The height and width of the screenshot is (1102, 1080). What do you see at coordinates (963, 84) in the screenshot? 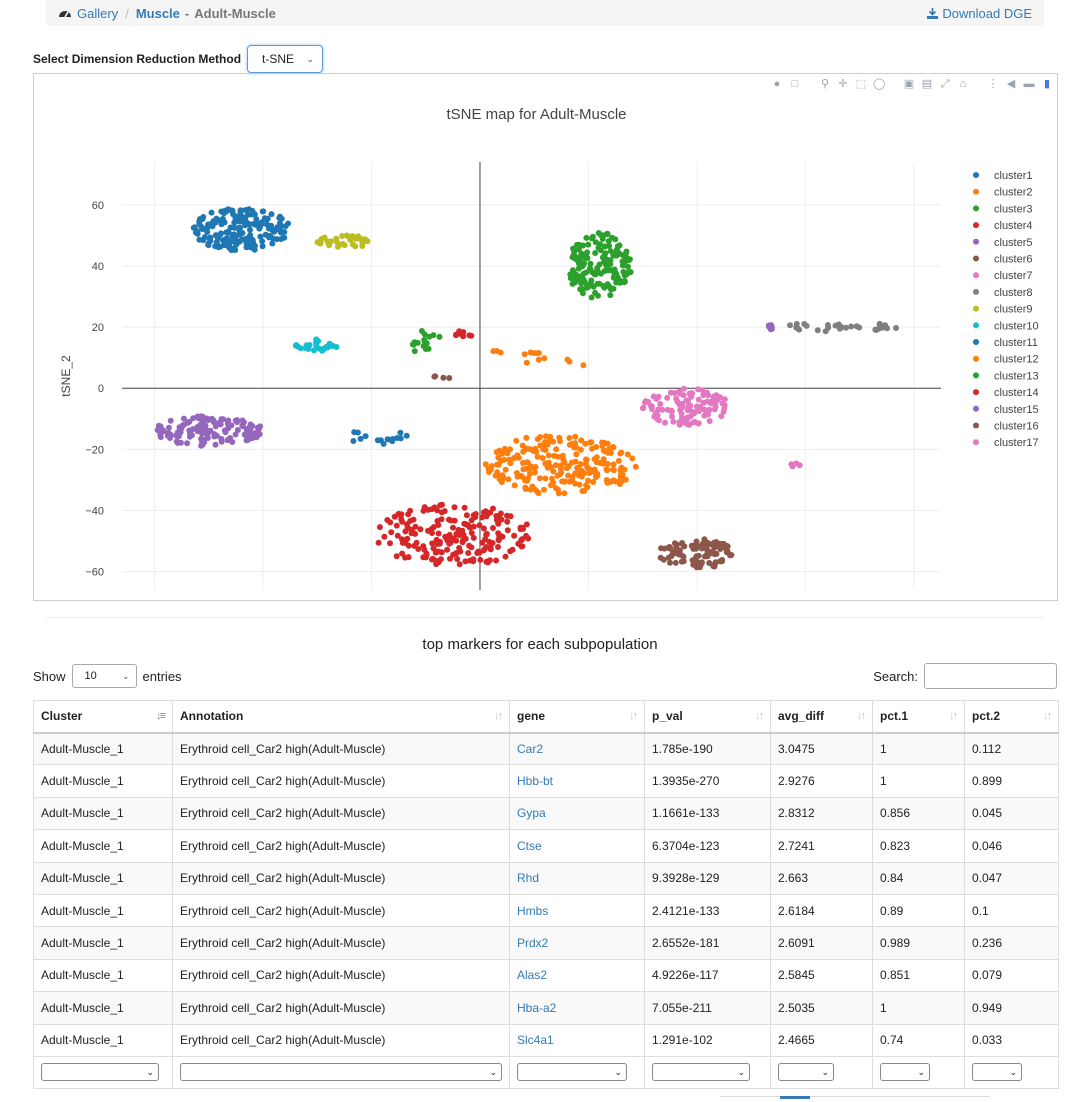
I see `home-icon: ⌂` at bounding box center [963, 84].